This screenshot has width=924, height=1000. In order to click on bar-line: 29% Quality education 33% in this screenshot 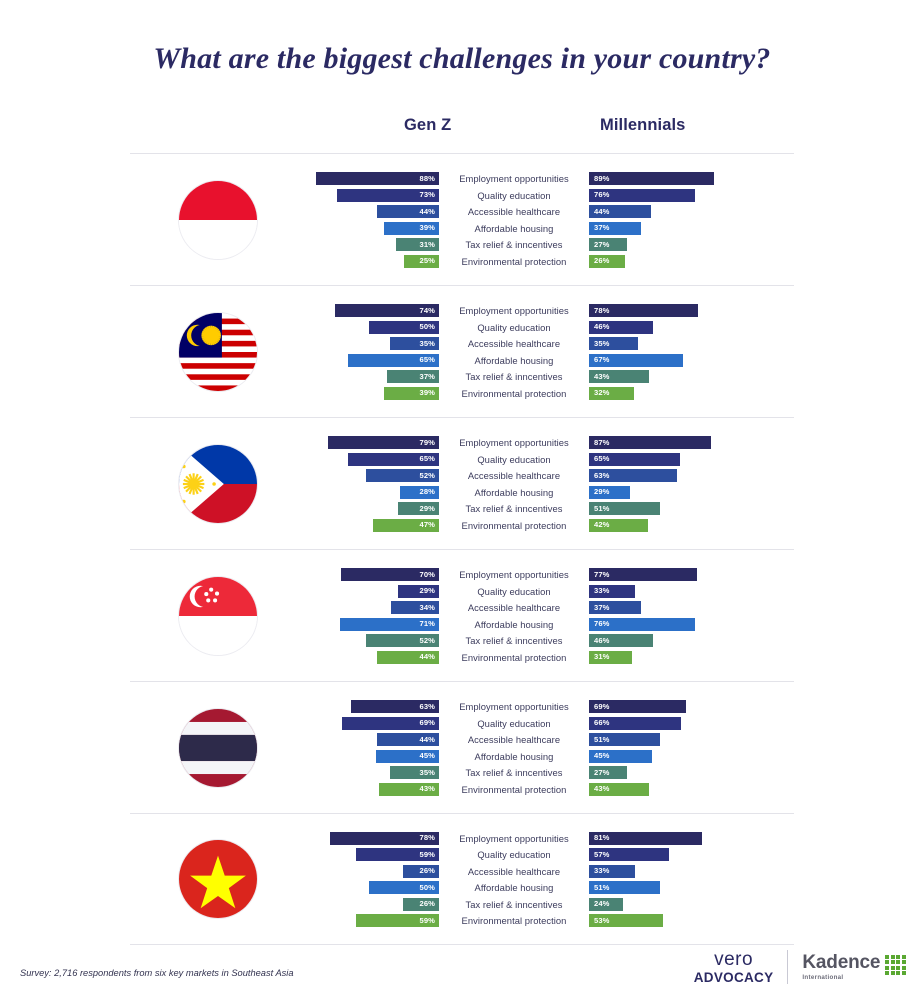, I will do `click(549, 591)`.